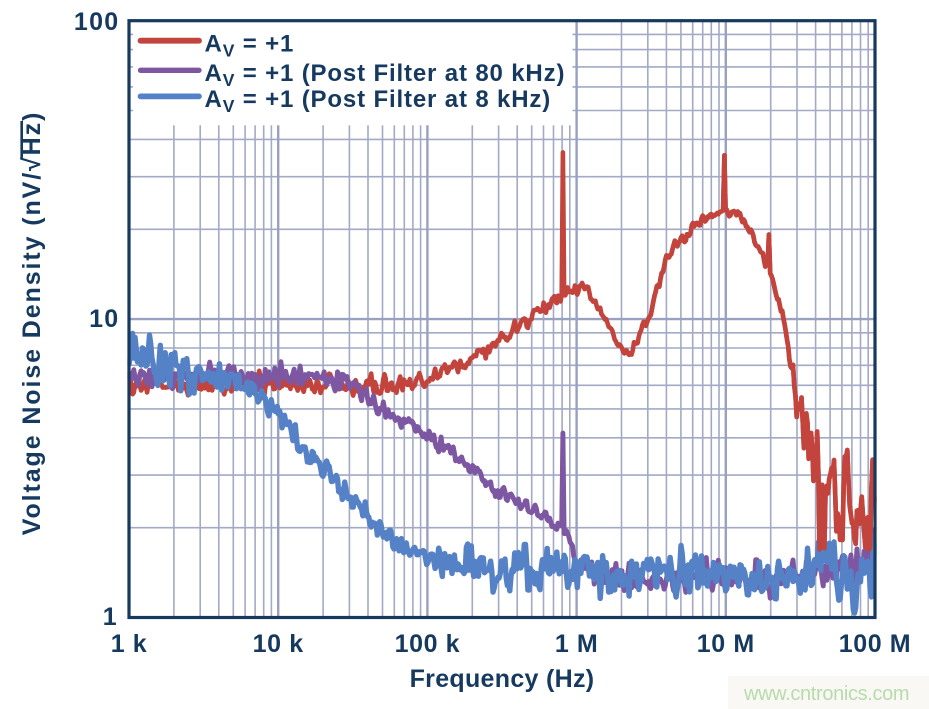 This screenshot has height=709, width=929. I want to click on svg-text: 10 M, so click(726, 644).